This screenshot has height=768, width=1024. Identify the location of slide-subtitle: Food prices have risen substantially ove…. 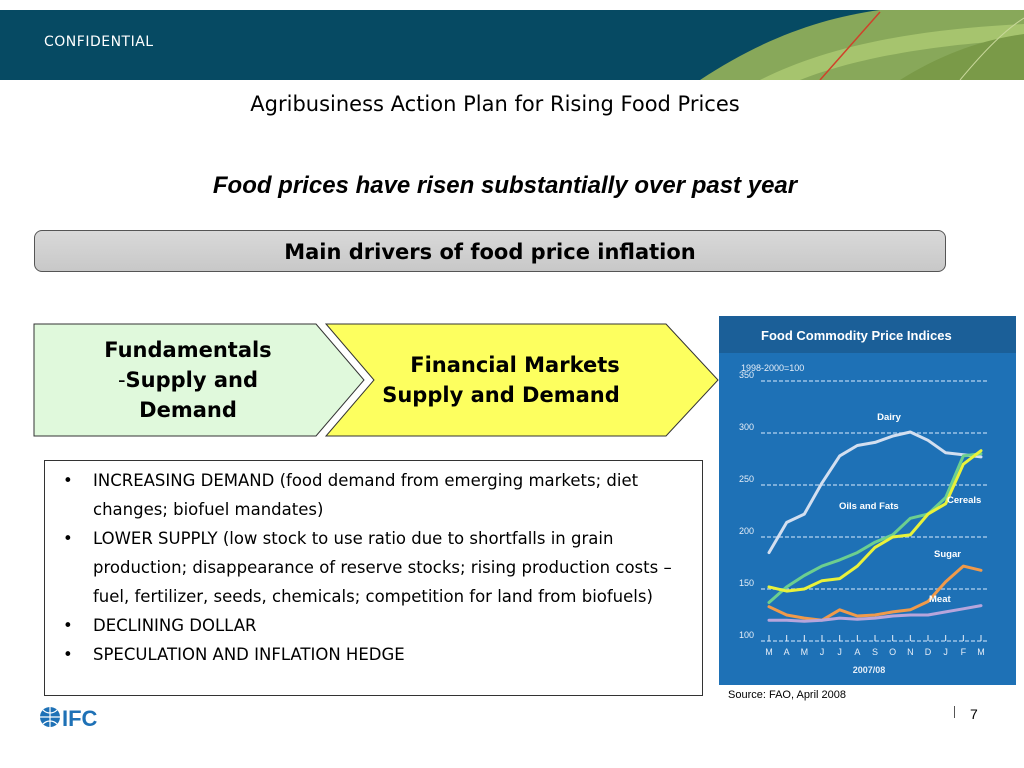
(505, 185).